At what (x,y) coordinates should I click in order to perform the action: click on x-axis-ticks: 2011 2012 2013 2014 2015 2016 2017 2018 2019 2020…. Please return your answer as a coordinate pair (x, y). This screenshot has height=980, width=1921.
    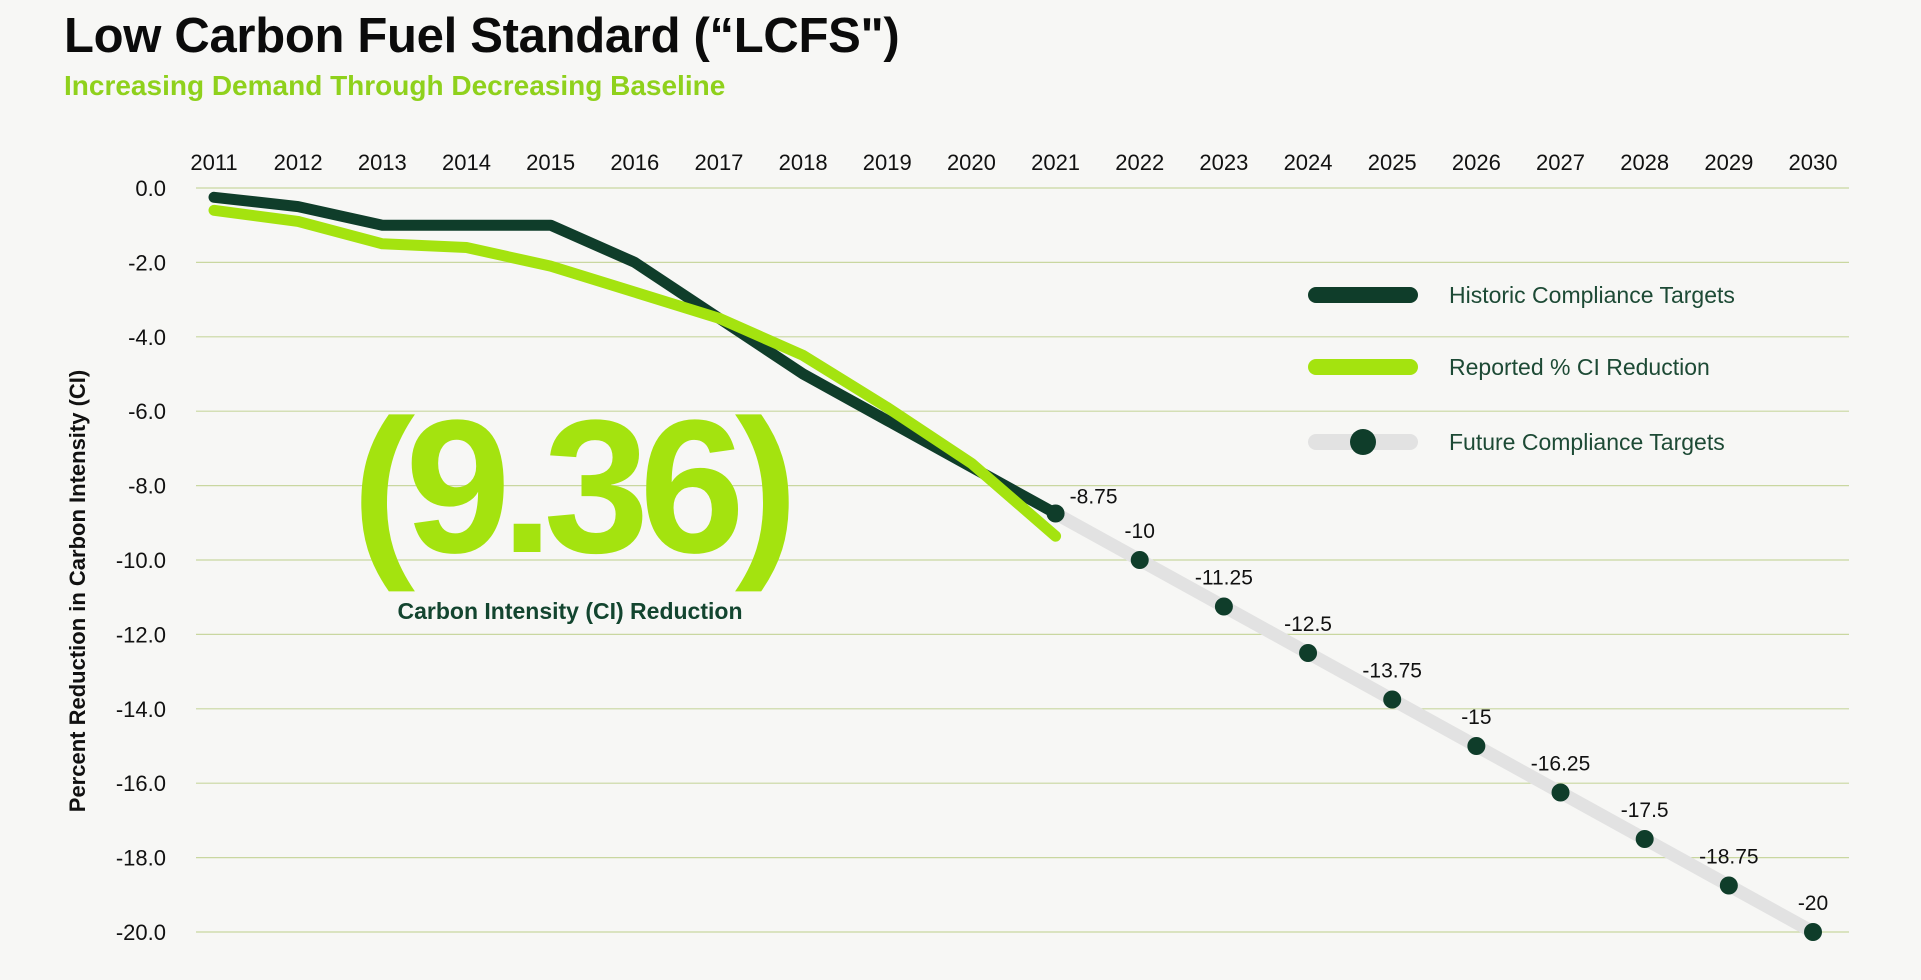
    Looking at the image, I should click on (1013, 162).